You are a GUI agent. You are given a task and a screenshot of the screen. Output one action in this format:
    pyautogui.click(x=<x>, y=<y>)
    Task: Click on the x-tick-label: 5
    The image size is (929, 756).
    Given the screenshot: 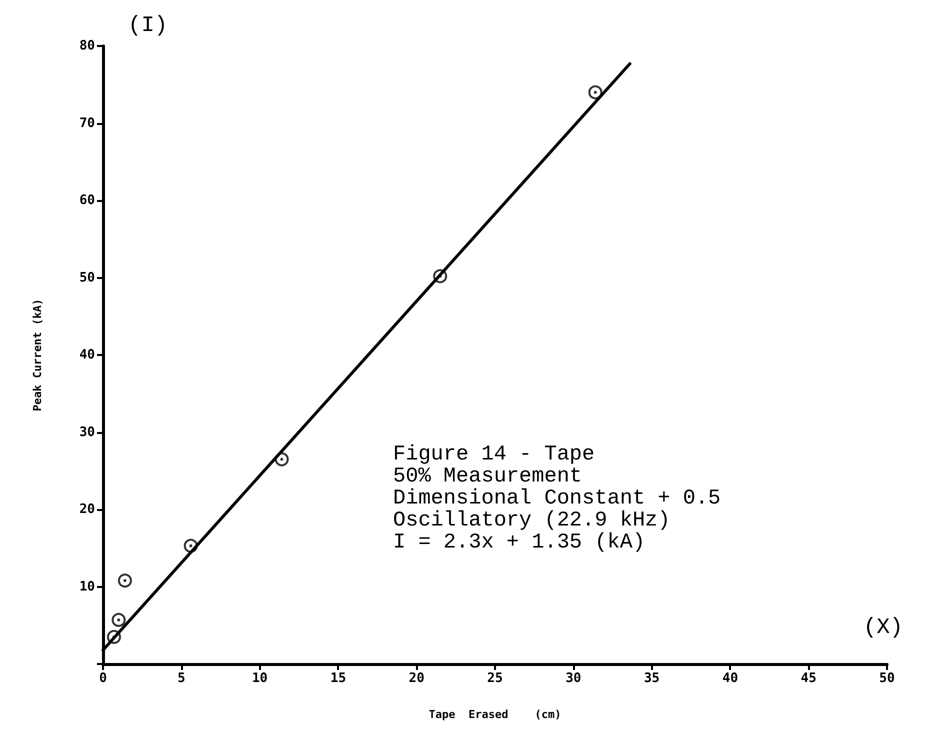 What is the action you would take?
    pyautogui.click(x=181, y=678)
    